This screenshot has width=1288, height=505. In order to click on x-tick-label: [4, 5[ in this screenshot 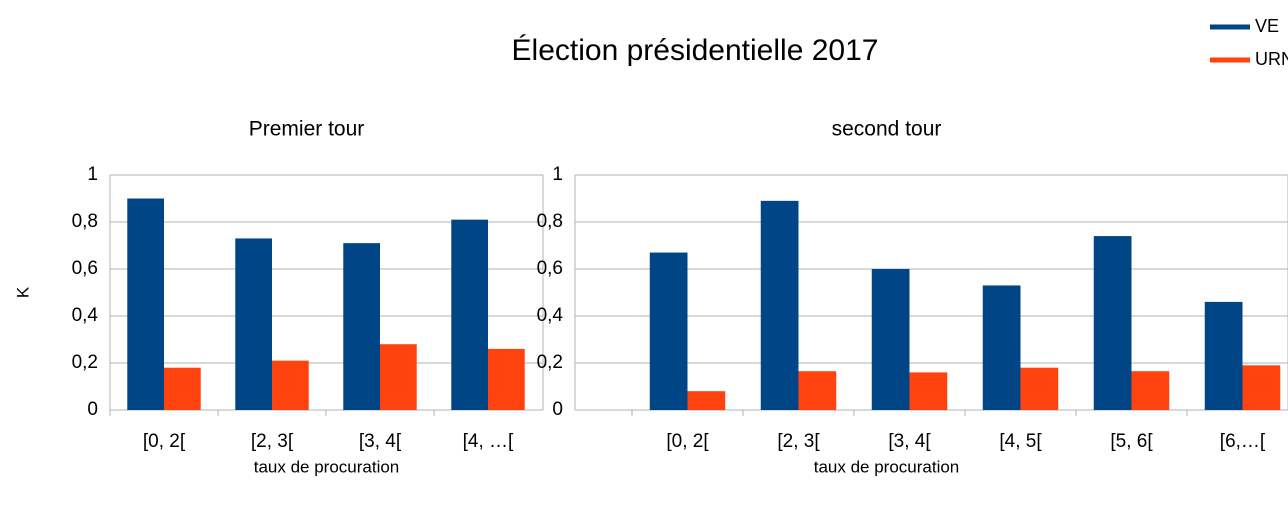, I will do `click(1020, 441)`.